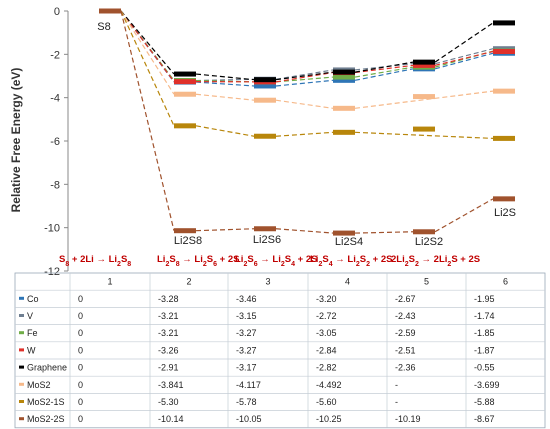  I want to click on level-bar-fe, so click(344, 77).